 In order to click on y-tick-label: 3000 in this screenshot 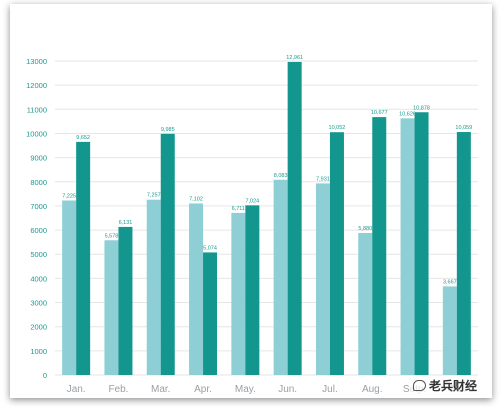, I will do `click(38, 303)`.